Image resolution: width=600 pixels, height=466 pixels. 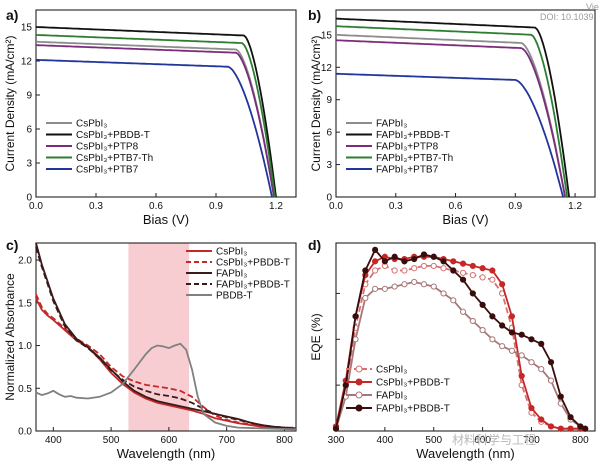 What do you see at coordinates (25, 389) in the screenshot?
I see `y-tick-label: 0.5` at bounding box center [25, 389].